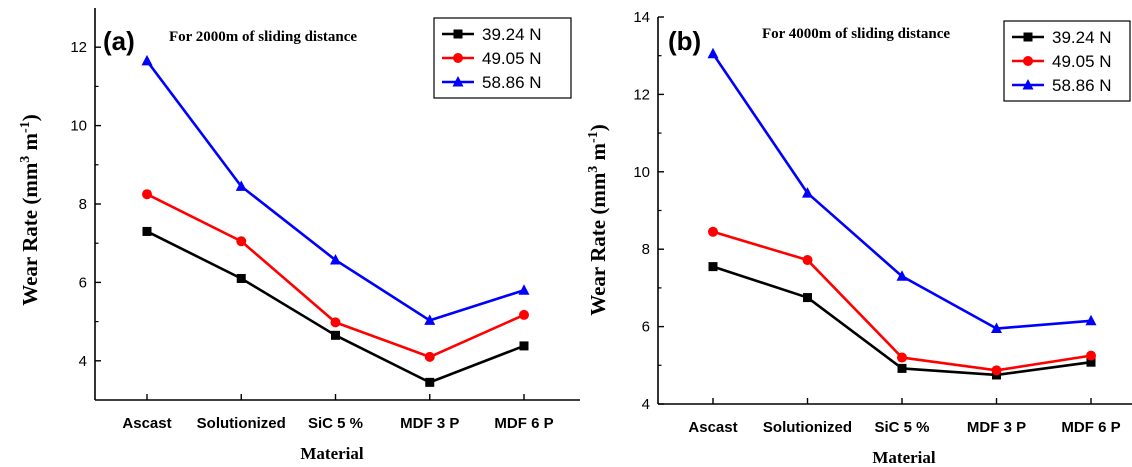 Image resolution: width=1132 pixels, height=467 pixels. What do you see at coordinates (684, 41) in the screenshot?
I see `panel-label: (b)` at bounding box center [684, 41].